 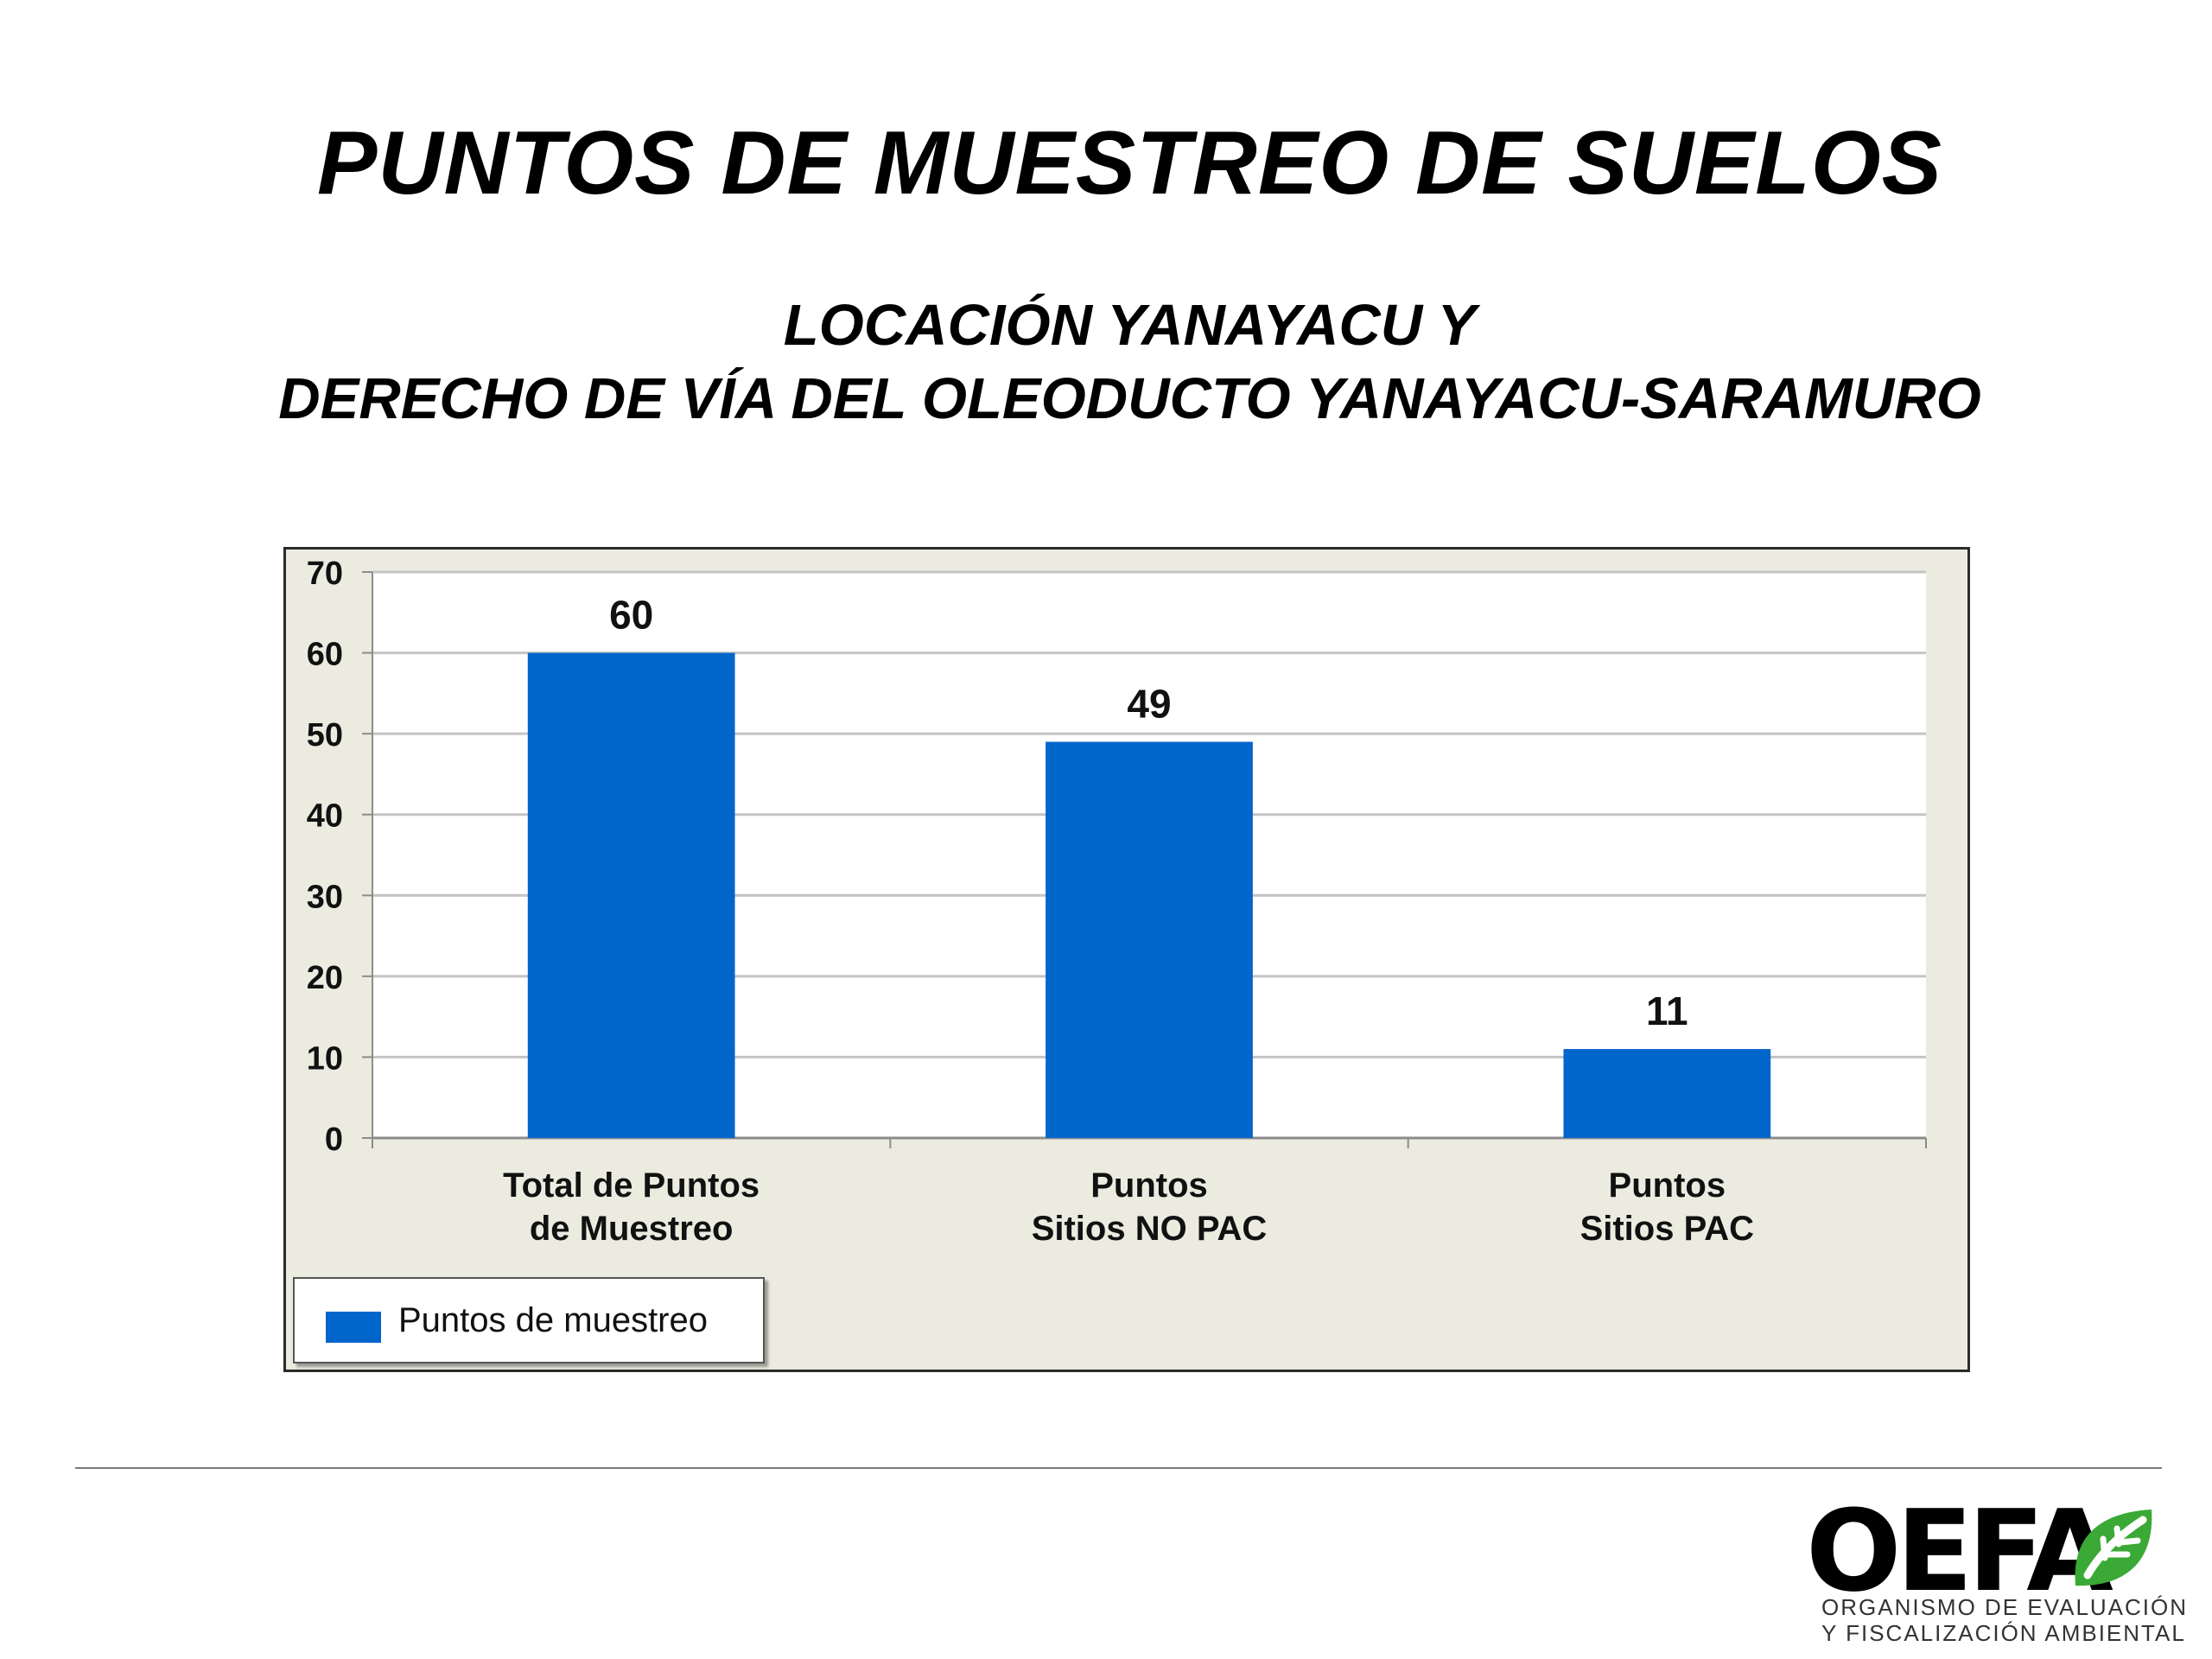 I want to click on data-label: 11, so click(x=1667, y=1010).